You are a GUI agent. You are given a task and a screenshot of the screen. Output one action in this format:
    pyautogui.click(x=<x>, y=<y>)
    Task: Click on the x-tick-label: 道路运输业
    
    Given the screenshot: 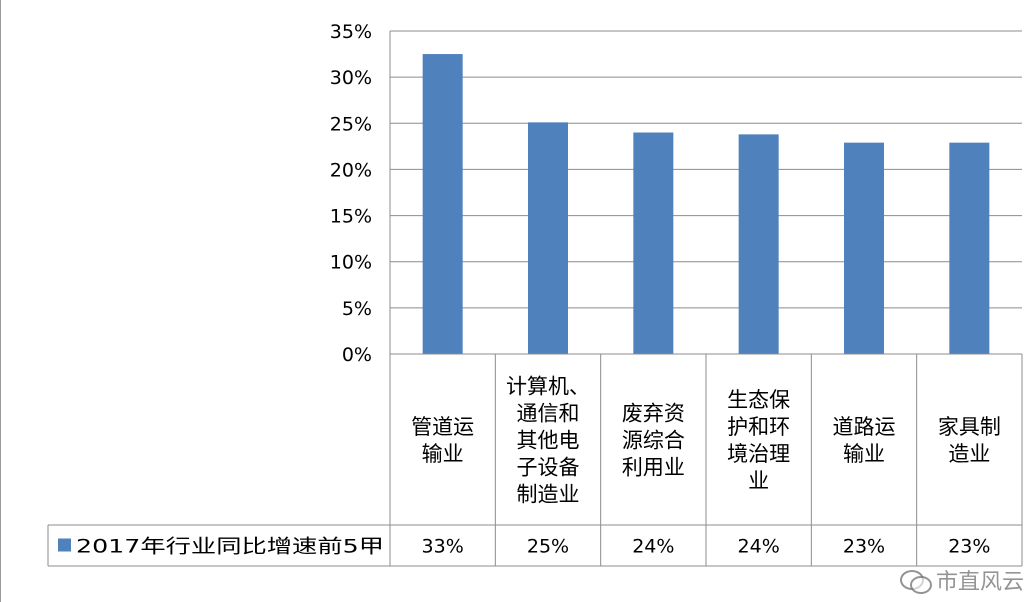 What is the action you would take?
    pyautogui.click(x=864, y=440)
    